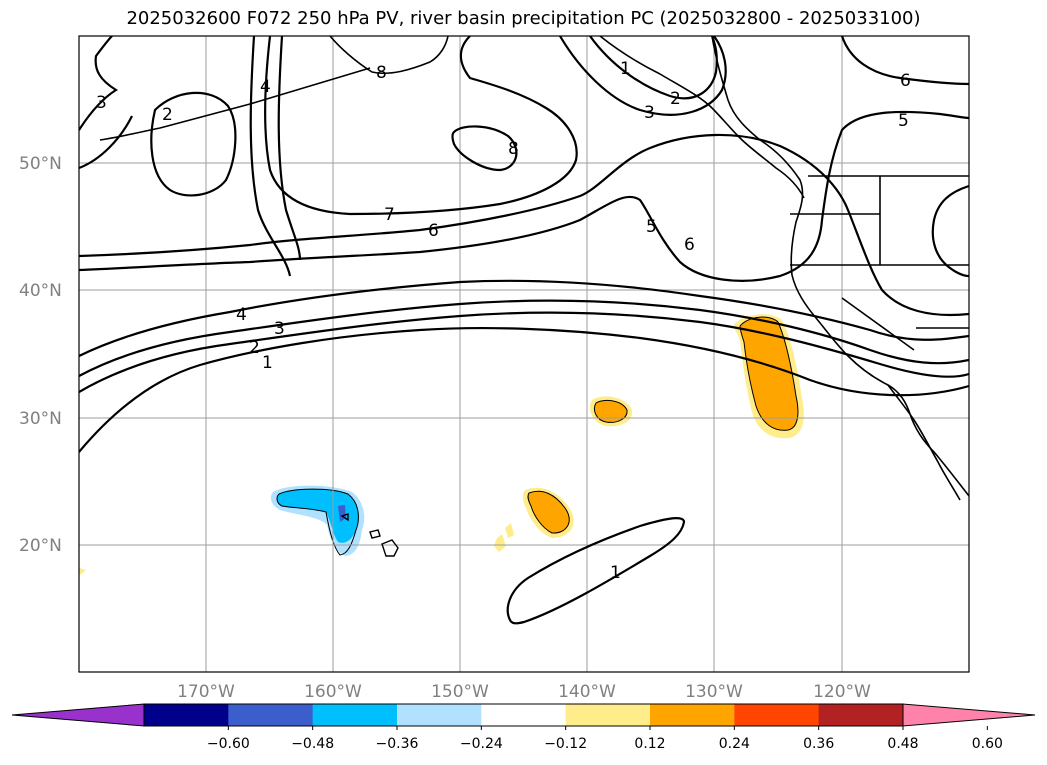 The height and width of the screenshot is (765, 1047). I want to click on lat-label: 50°N, so click(40, 164).